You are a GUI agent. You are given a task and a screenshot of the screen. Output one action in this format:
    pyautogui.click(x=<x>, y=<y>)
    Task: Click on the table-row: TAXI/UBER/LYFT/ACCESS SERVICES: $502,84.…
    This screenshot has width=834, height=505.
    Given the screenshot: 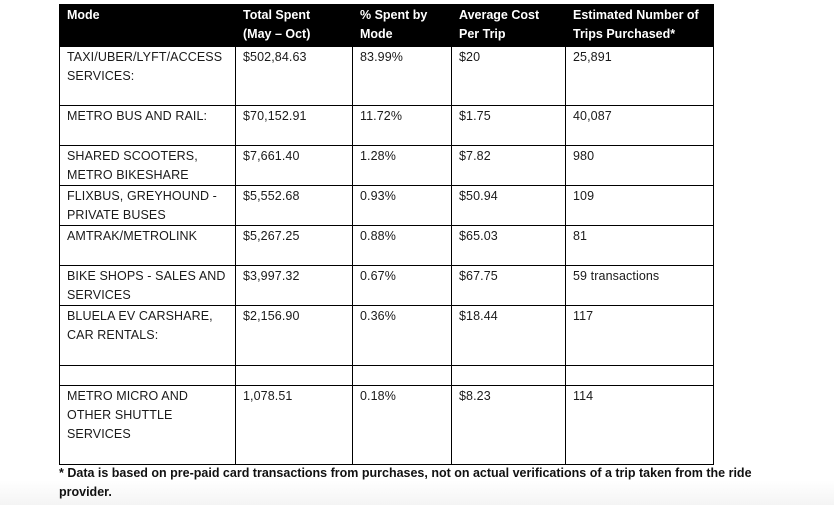 What is the action you would take?
    pyautogui.click(x=386, y=76)
    